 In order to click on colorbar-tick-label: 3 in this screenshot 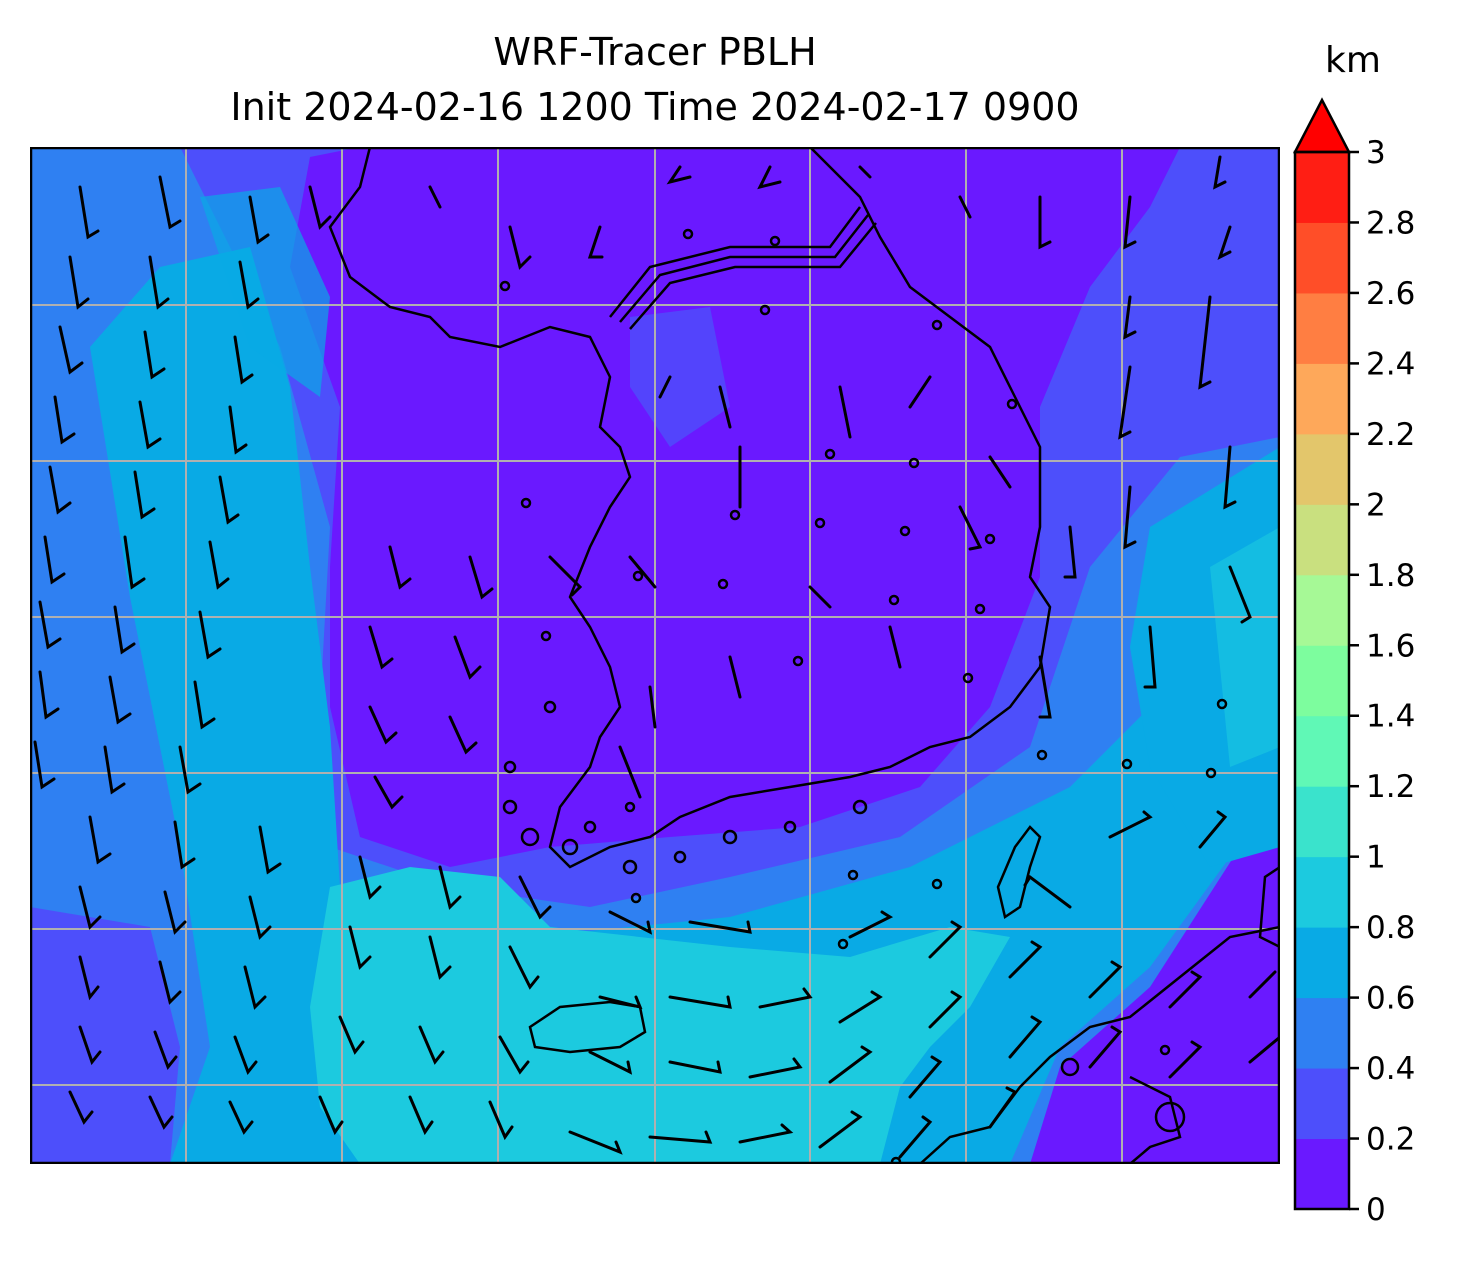, I will do `click(1376, 153)`.